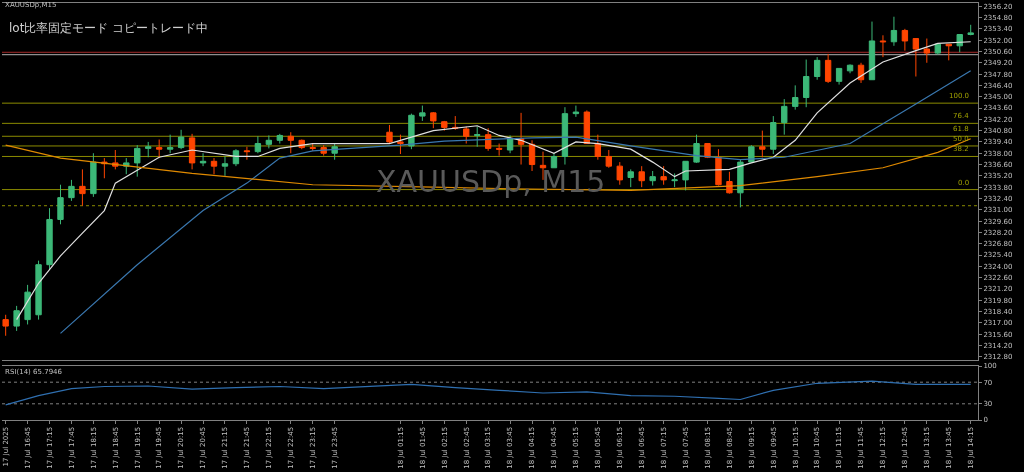  I want to click on annotation: lot比率固定モード コピートレード中, so click(109, 28).